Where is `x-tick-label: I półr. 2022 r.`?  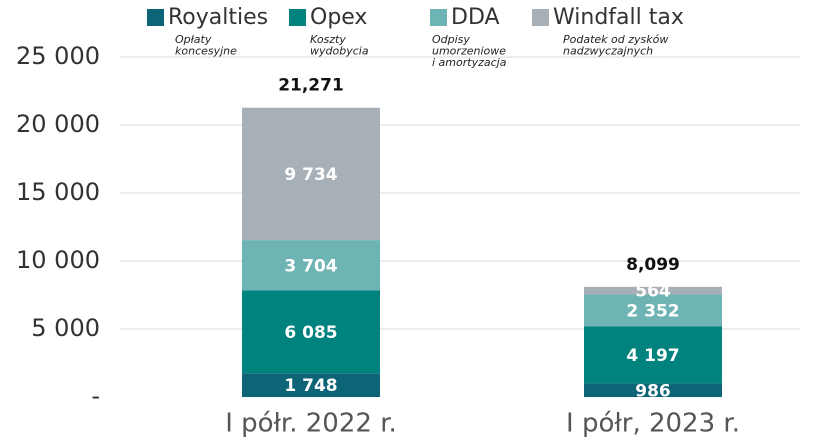
x-tick-label: I półr. 2022 r. is located at coordinates (311, 424).